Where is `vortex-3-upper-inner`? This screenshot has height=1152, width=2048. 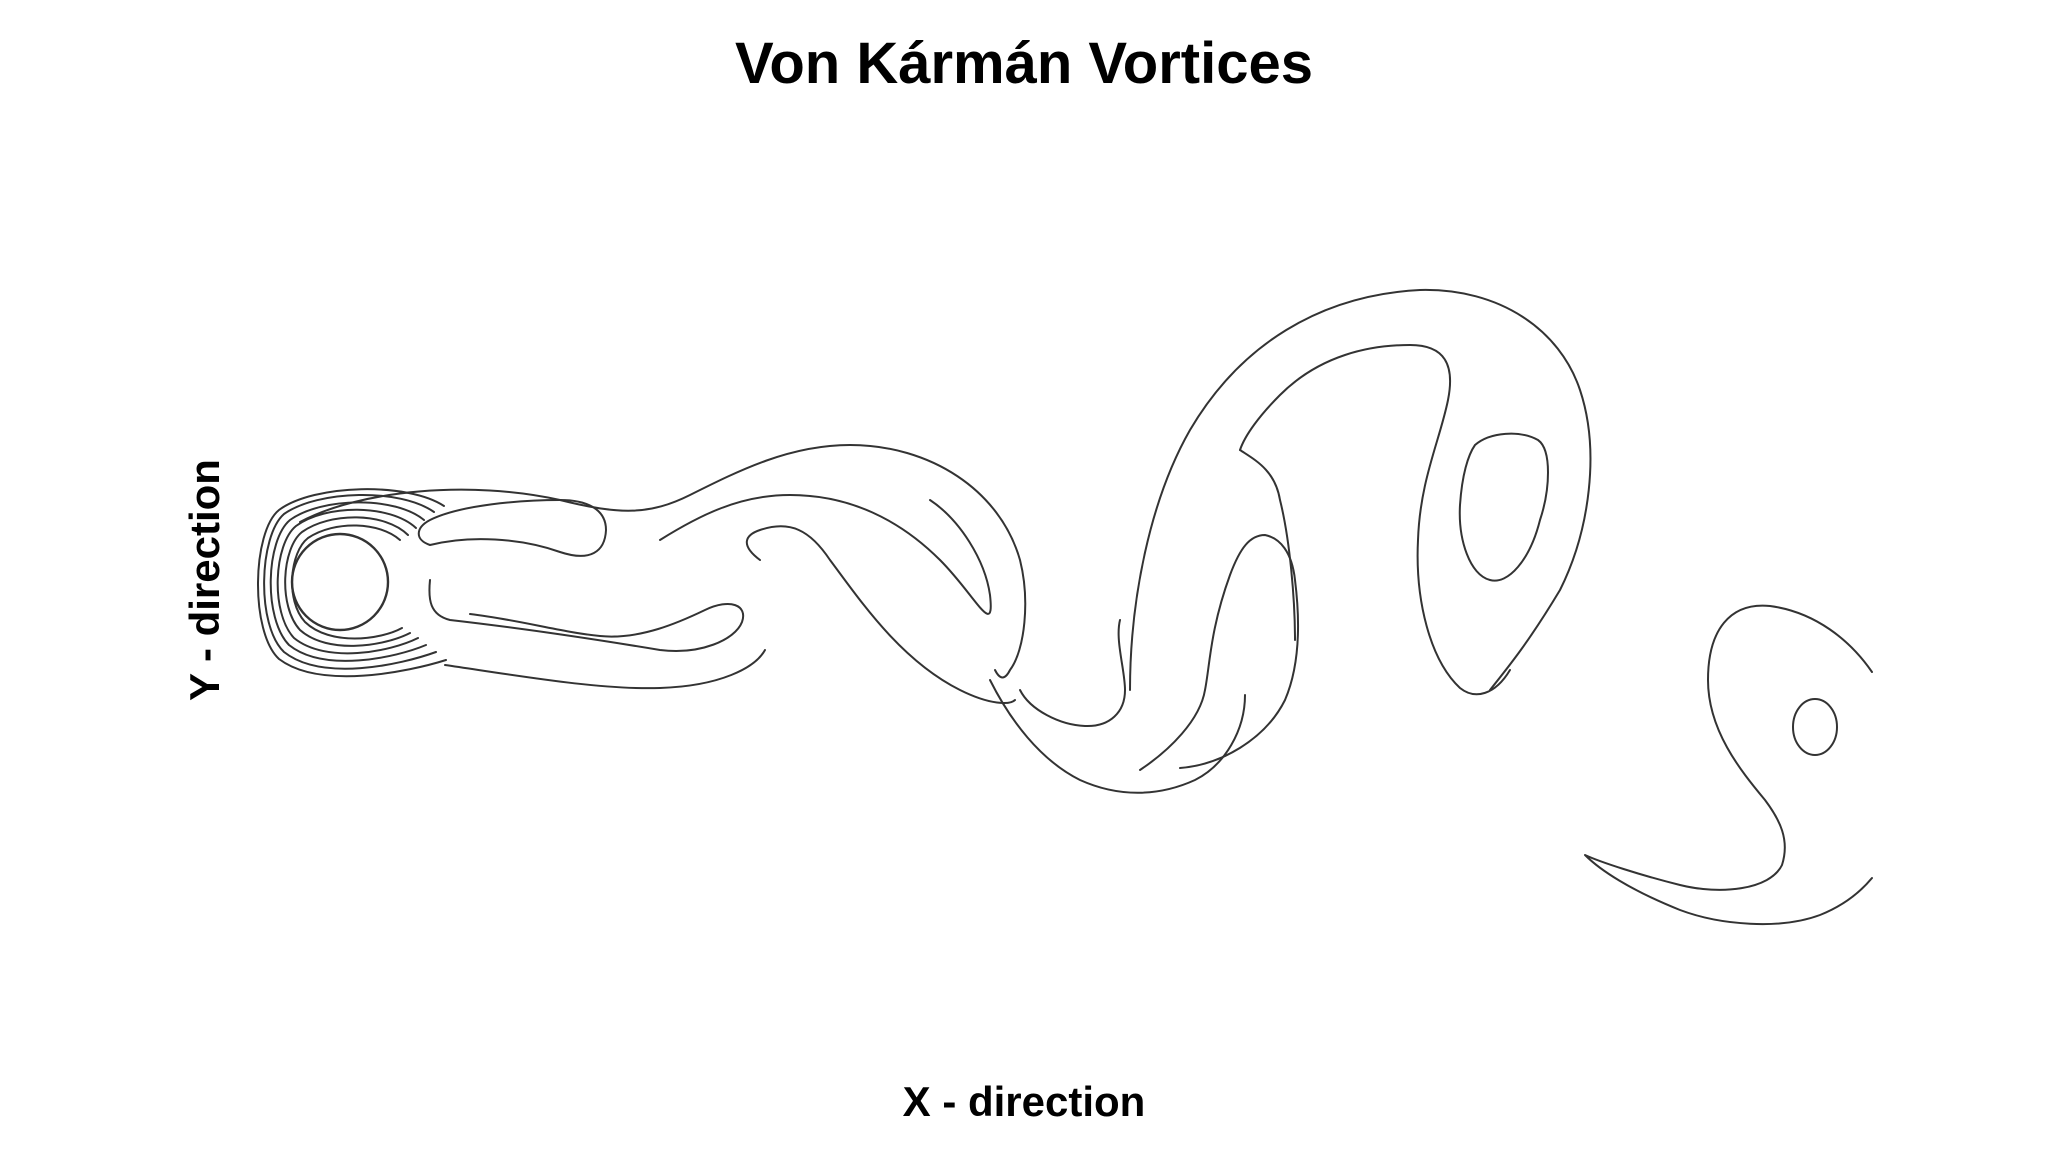
vortex-3-upper-inner is located at coordinates (1375, 520).